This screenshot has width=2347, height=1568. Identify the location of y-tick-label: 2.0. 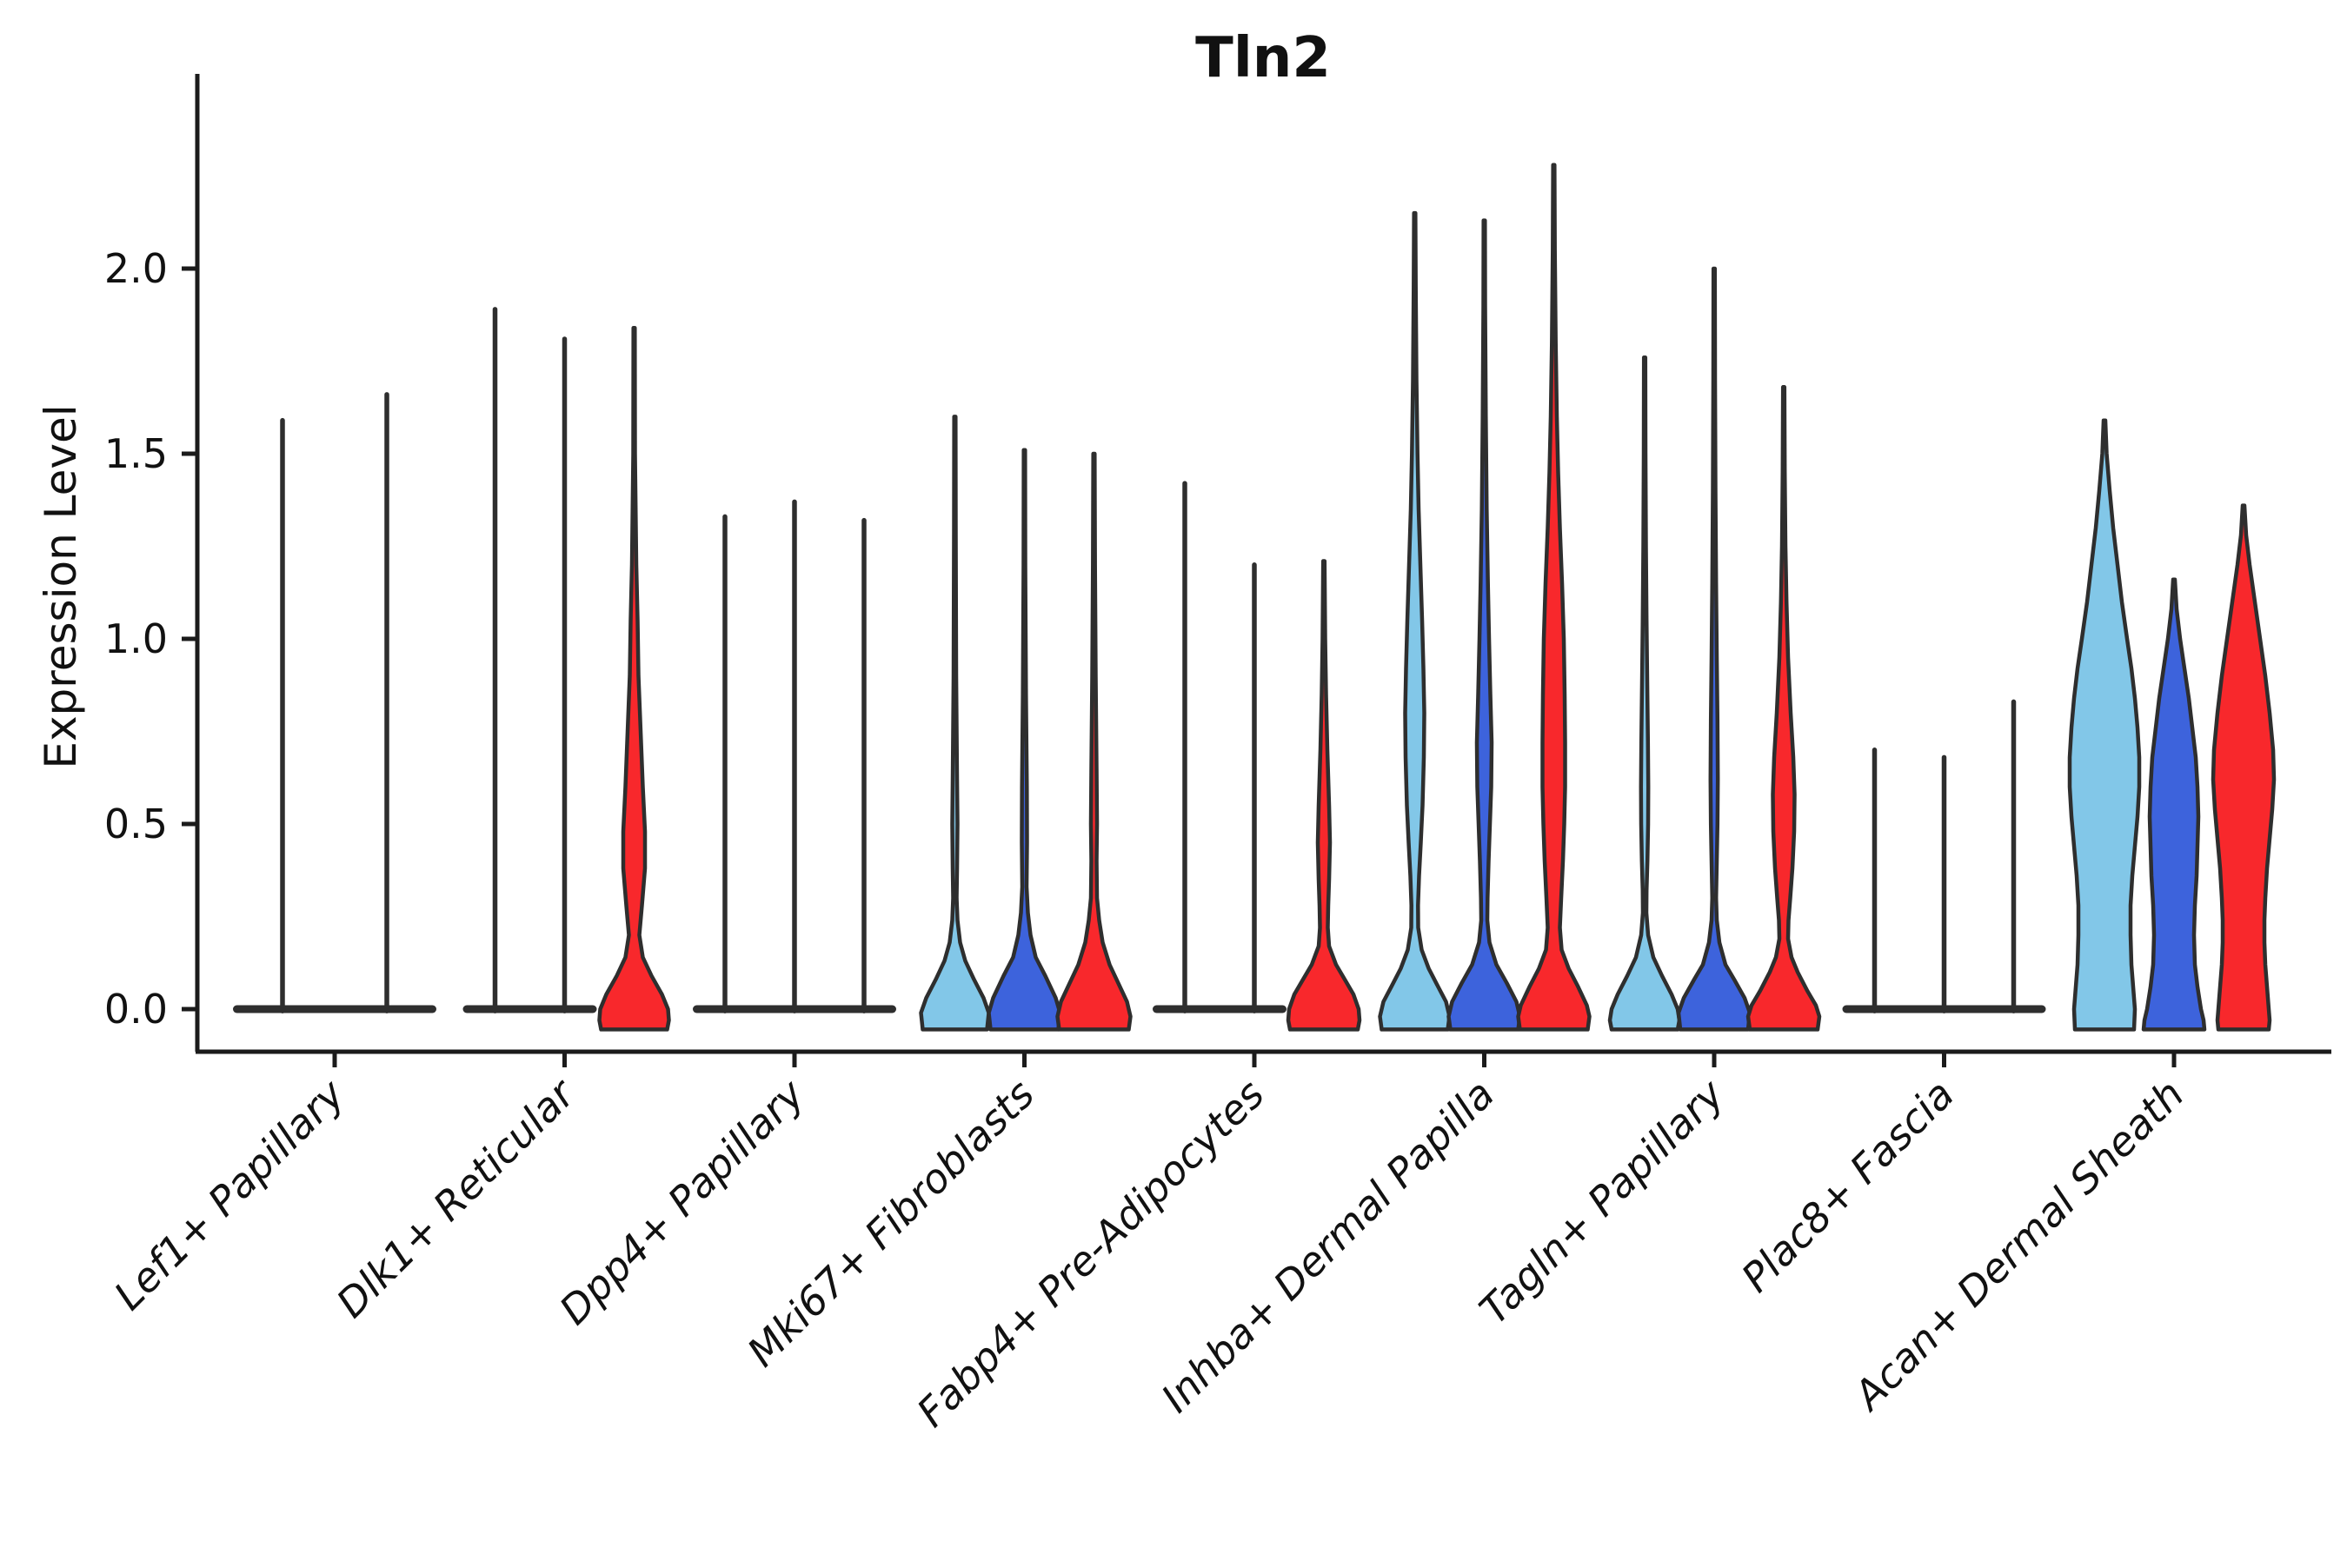
(136, 268).